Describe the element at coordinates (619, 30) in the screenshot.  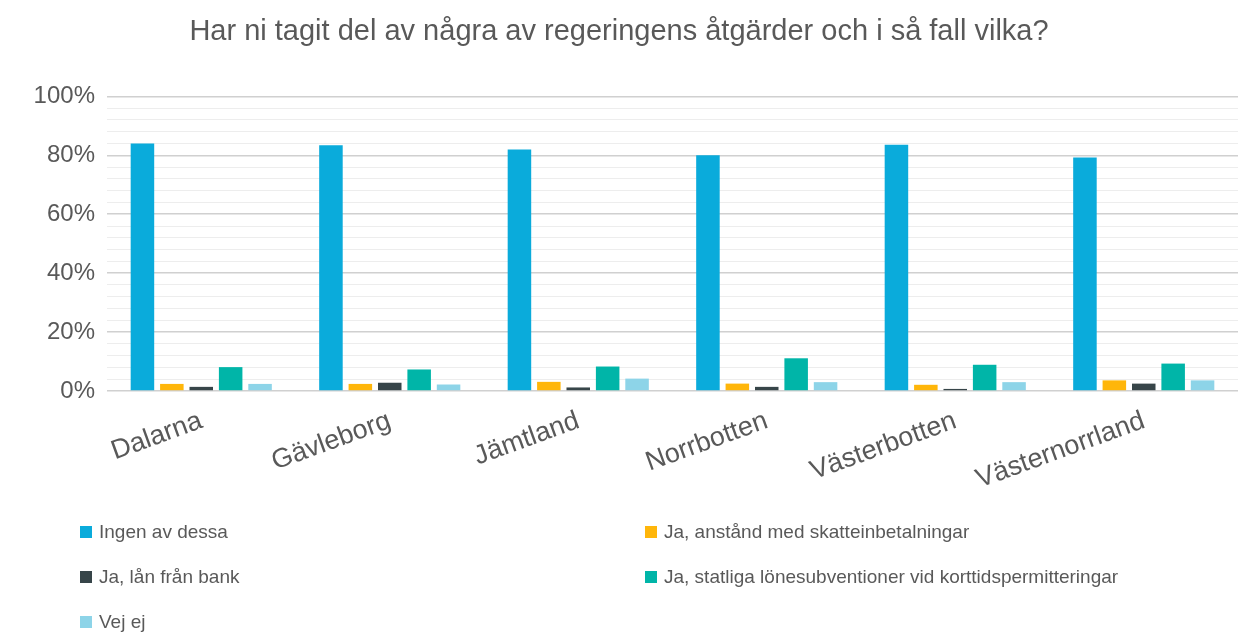
I see `chart-title: Har ni tagit del av några av regeringens åtgärder och i så fall vilka?` at that location.